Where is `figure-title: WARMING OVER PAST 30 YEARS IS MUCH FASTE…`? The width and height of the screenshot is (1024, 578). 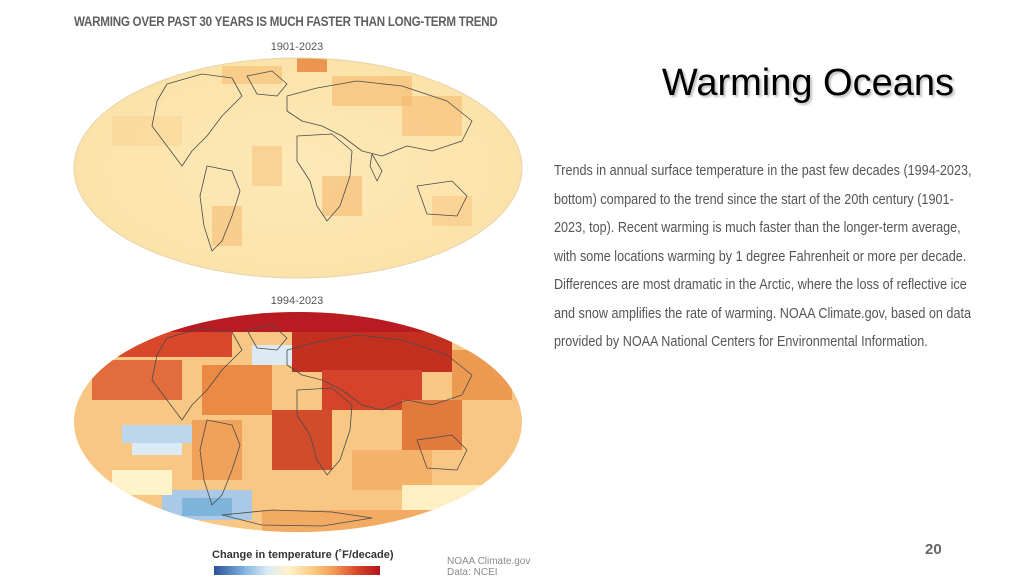 figure-title: WARMING OVER PAST 30 YEARS IS MUCH FASTE… is located at coordinates (286, 21).